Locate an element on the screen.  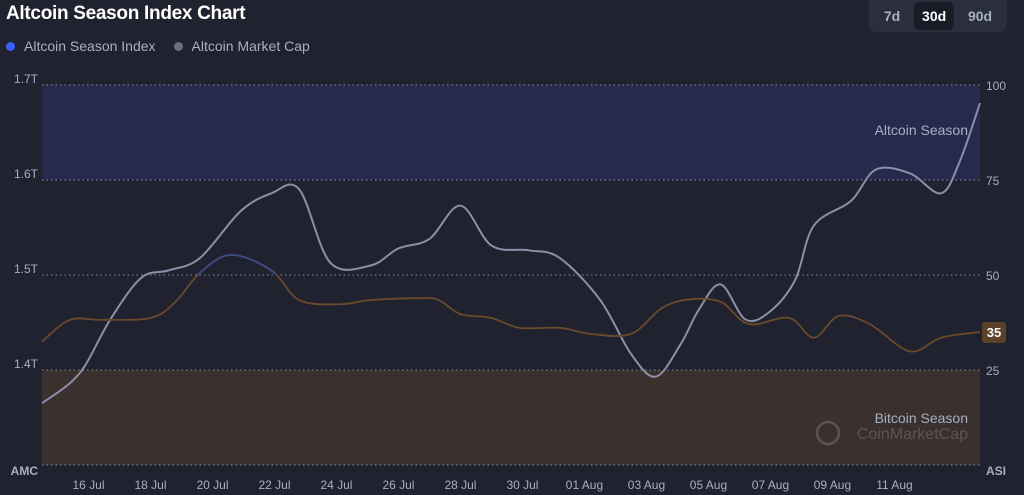
tab-30d: 30d is located at coordinates (934, 16).